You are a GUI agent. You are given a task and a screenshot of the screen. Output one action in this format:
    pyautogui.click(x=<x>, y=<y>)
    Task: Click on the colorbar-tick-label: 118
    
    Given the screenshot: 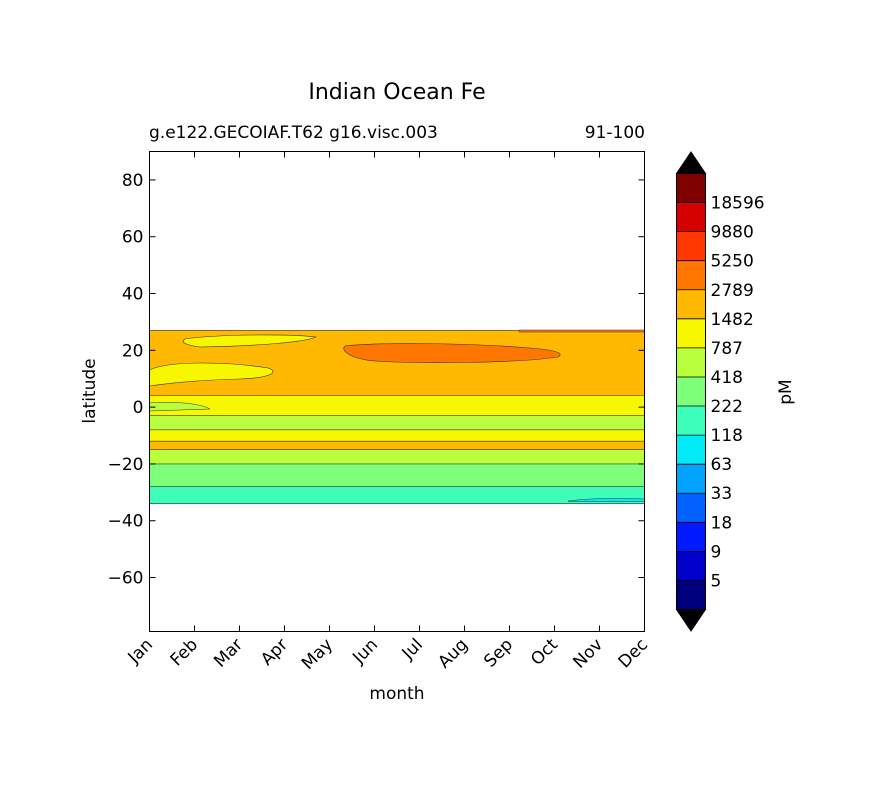 What is the action you would take?
    pyautogui.click(x=727, y=436)
    